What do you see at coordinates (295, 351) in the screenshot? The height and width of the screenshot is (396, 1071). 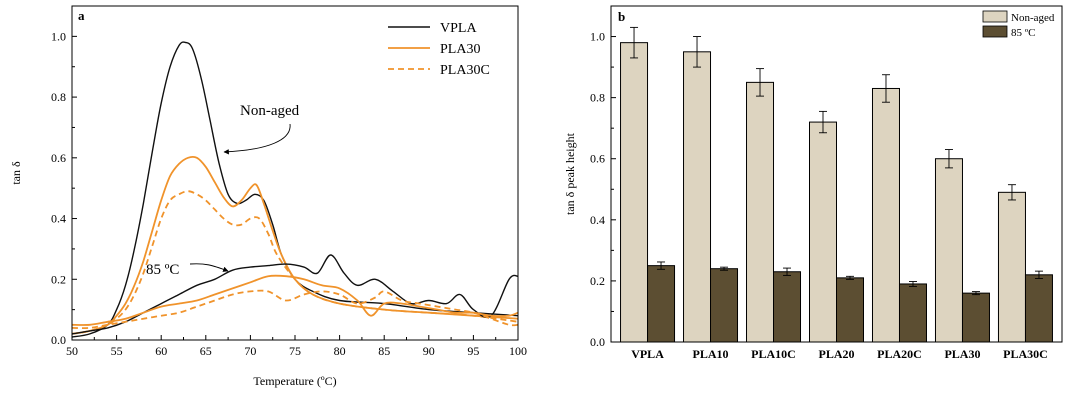 I see `x-tick-label: 75` at bounding box center [295, 351].